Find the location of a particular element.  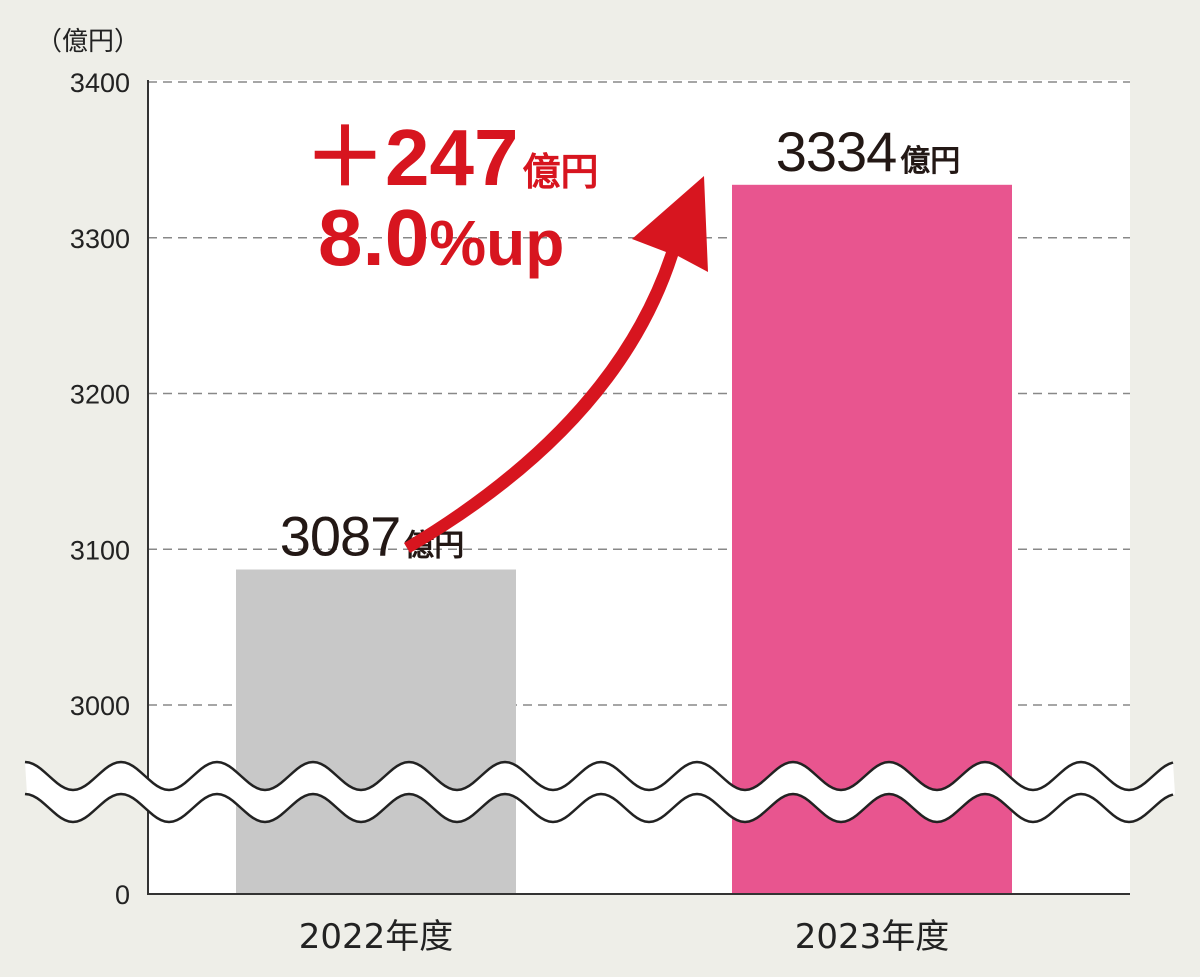

y-tick-label: 0 is located at coordinates (122, 895).